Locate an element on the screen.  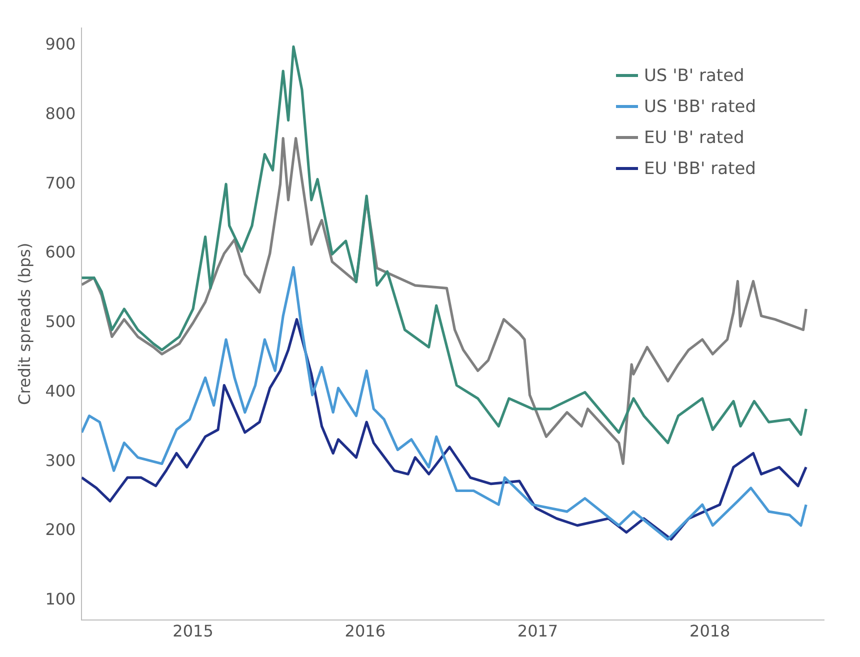
legend-label: US 'B' rated is located at coordinates (694, 76).